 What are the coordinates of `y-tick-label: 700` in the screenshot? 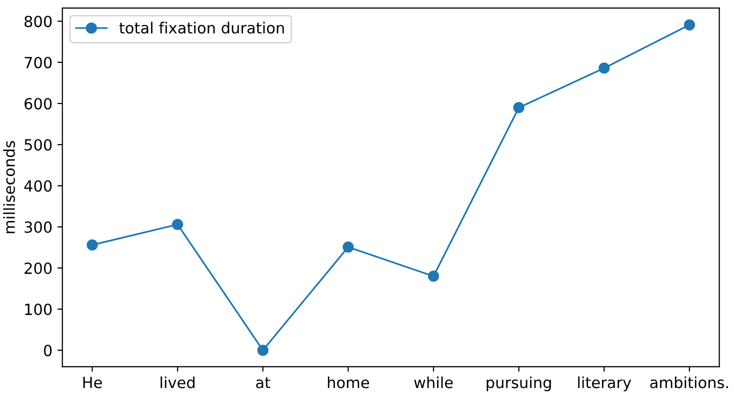 It's located at (38, 62).